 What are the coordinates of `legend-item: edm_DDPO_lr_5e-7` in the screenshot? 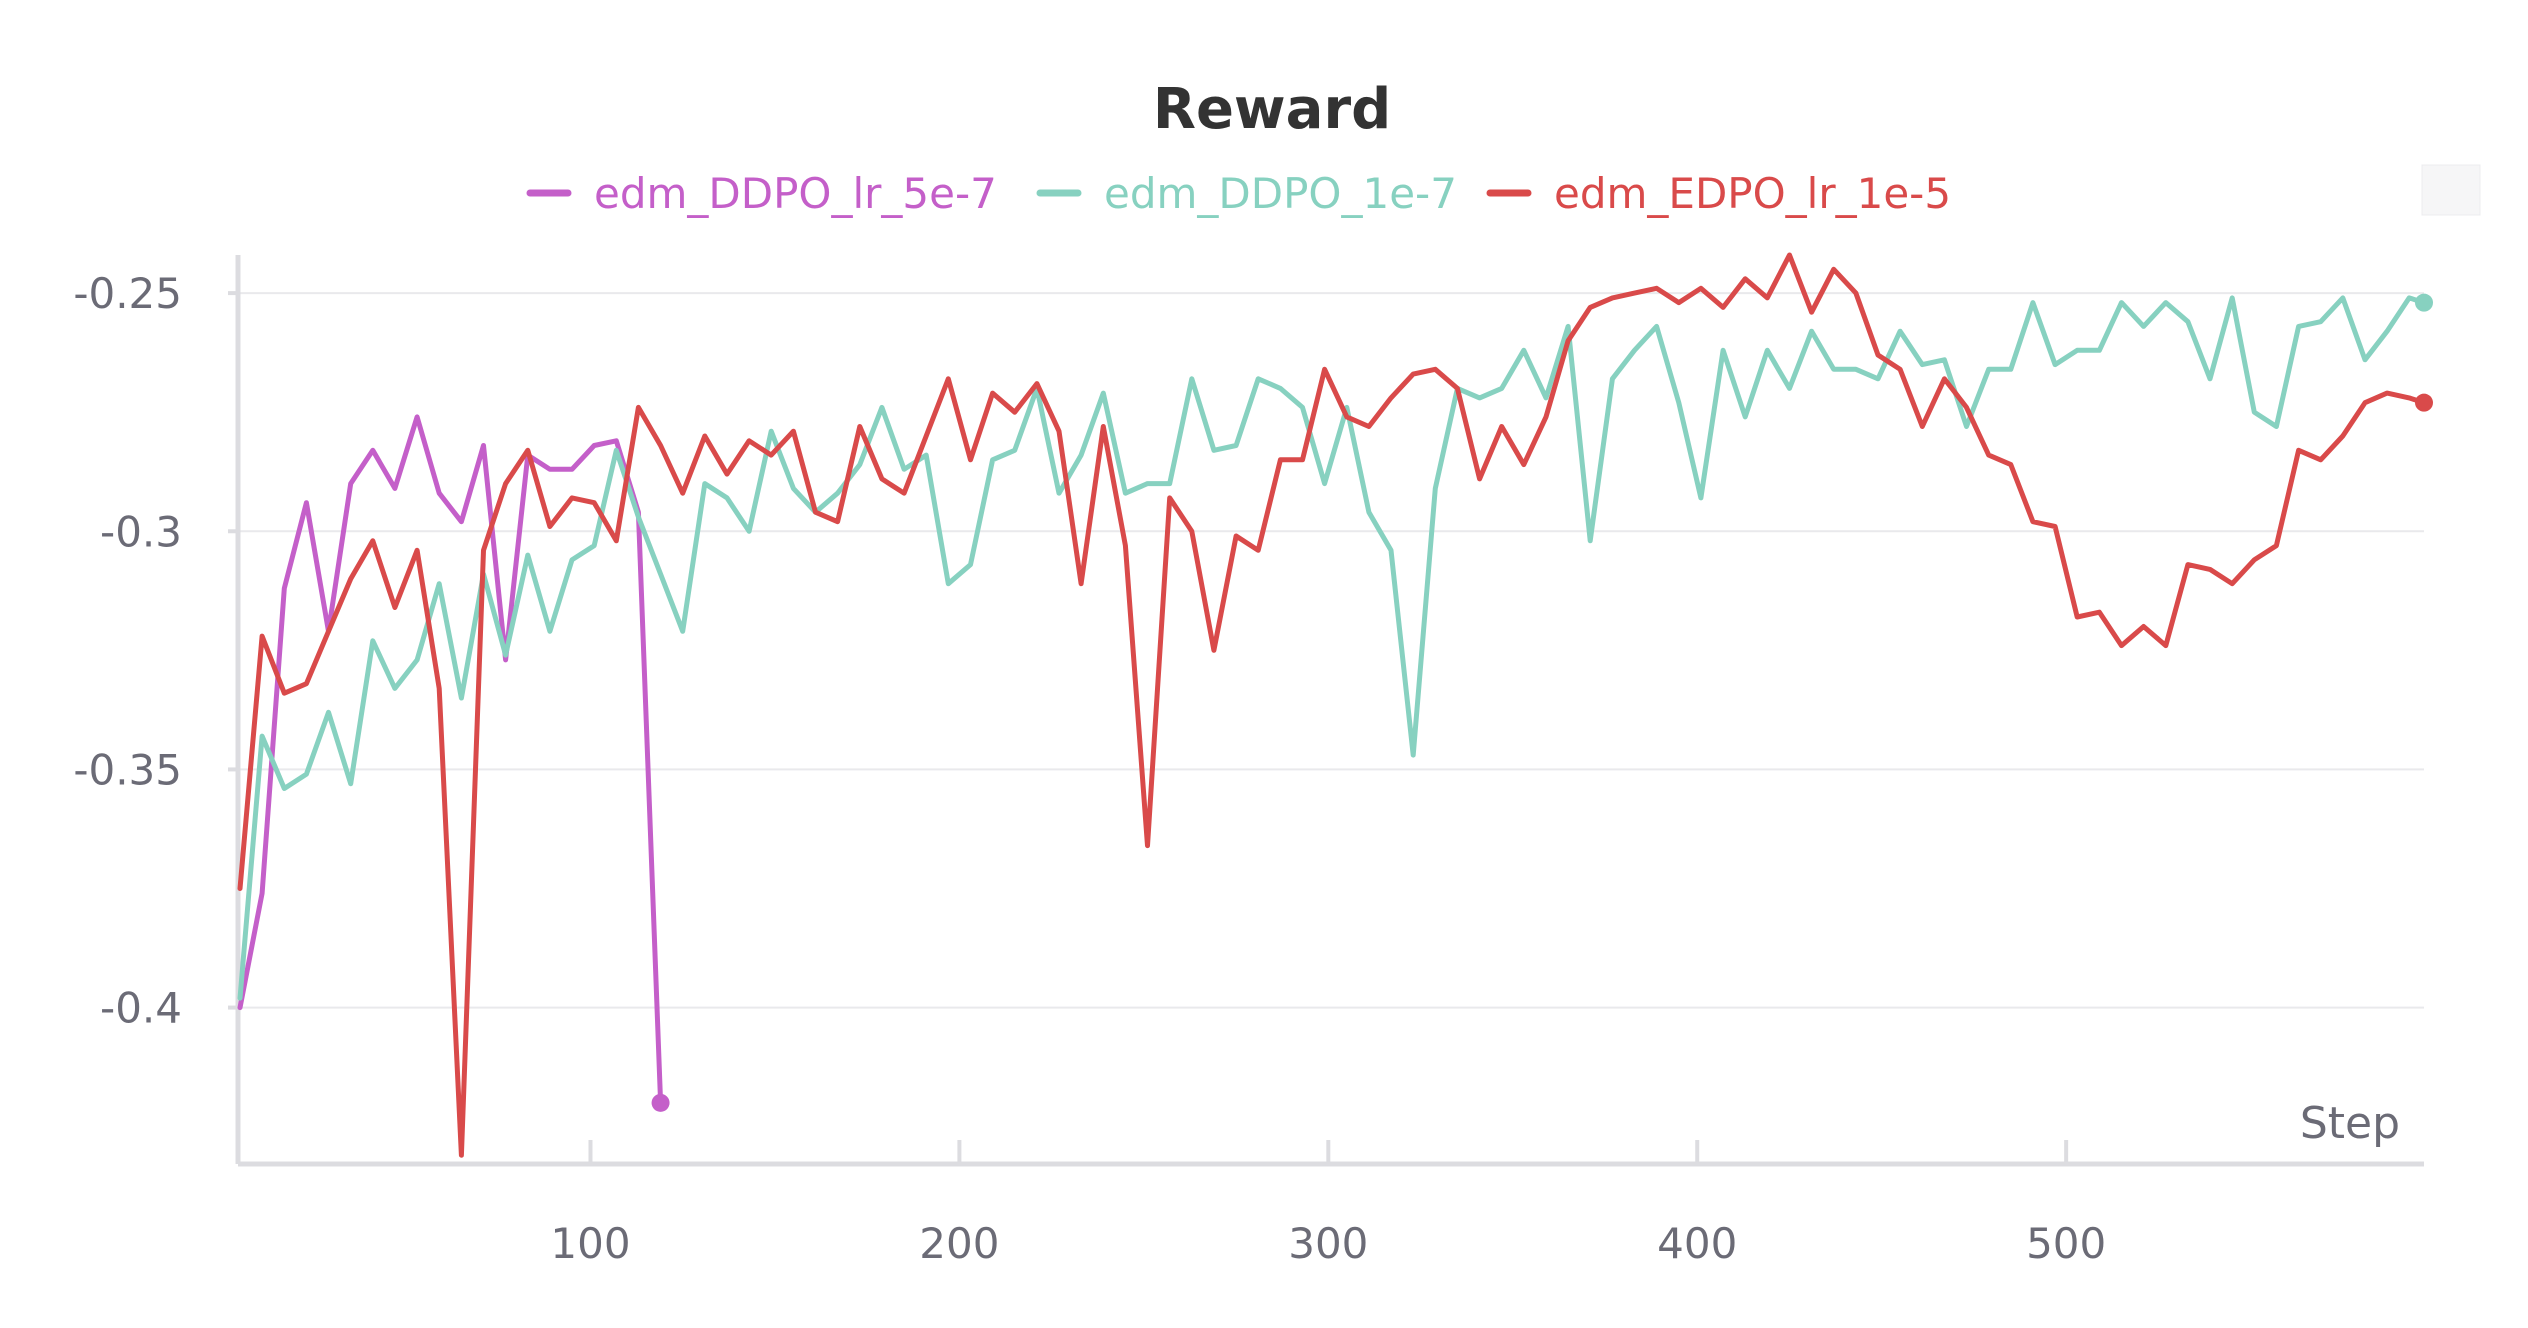 It's located at (761, 193).